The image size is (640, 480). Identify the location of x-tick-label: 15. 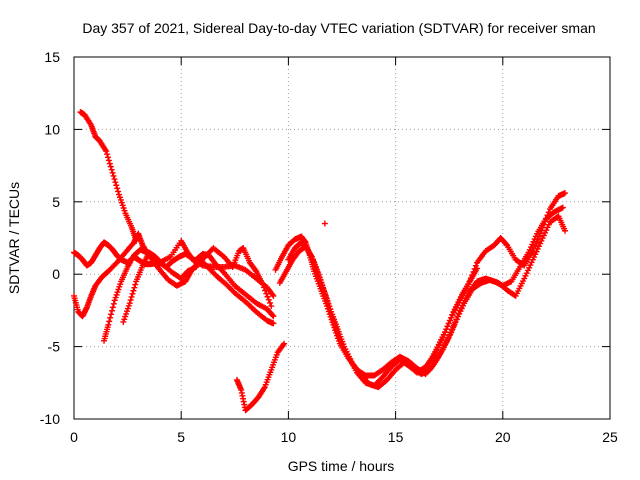
(396, 437).